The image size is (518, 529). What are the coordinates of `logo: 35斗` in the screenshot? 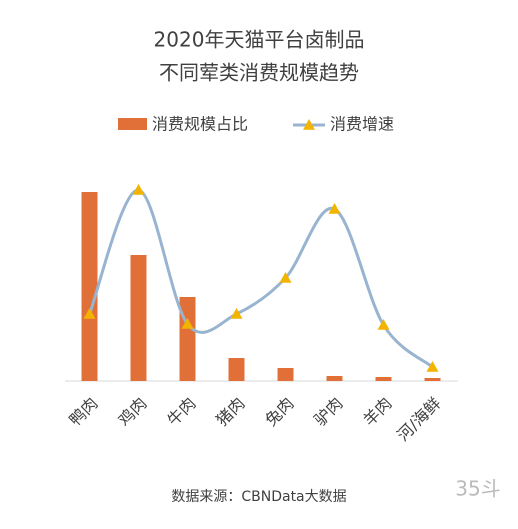 It's located at (477, 489).